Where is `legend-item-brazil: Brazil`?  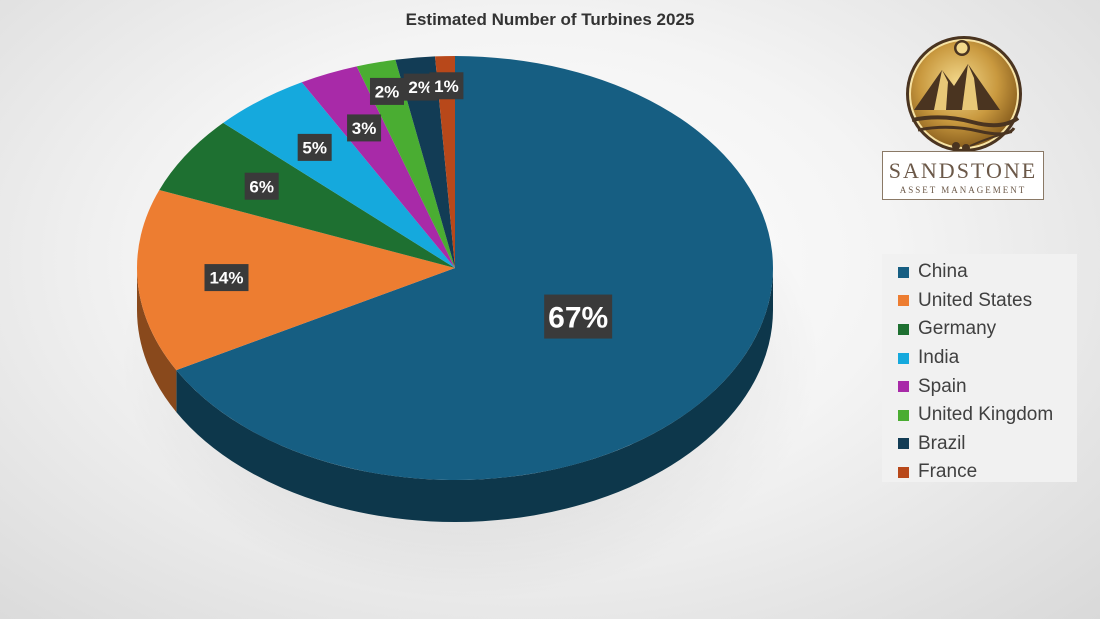 legend-item-brazil: Brazil is located at coordinates (987, 444).